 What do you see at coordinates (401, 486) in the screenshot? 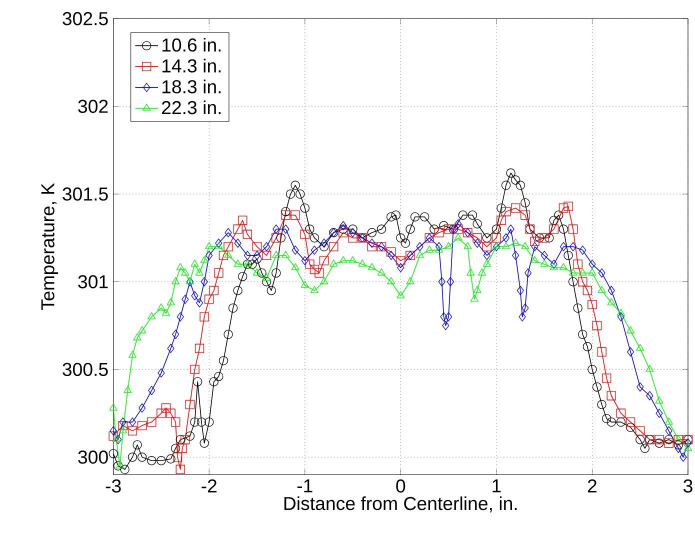
I see `x-tick-label: 0` at bounding box center [401, 486].